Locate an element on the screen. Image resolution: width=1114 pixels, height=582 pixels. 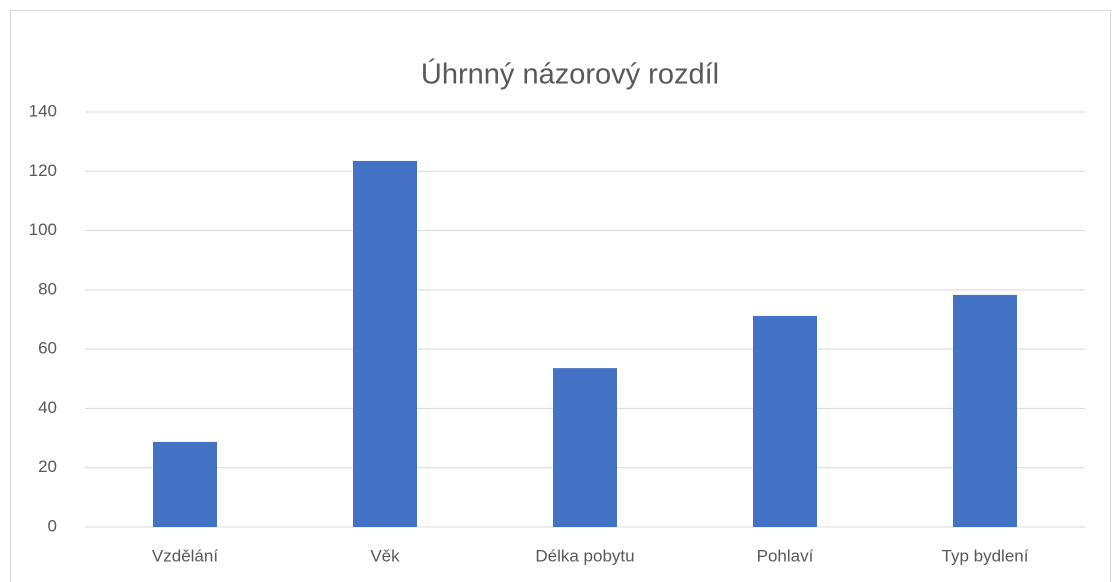
y-tick-label: 40 is located at coordinates (47, 407).